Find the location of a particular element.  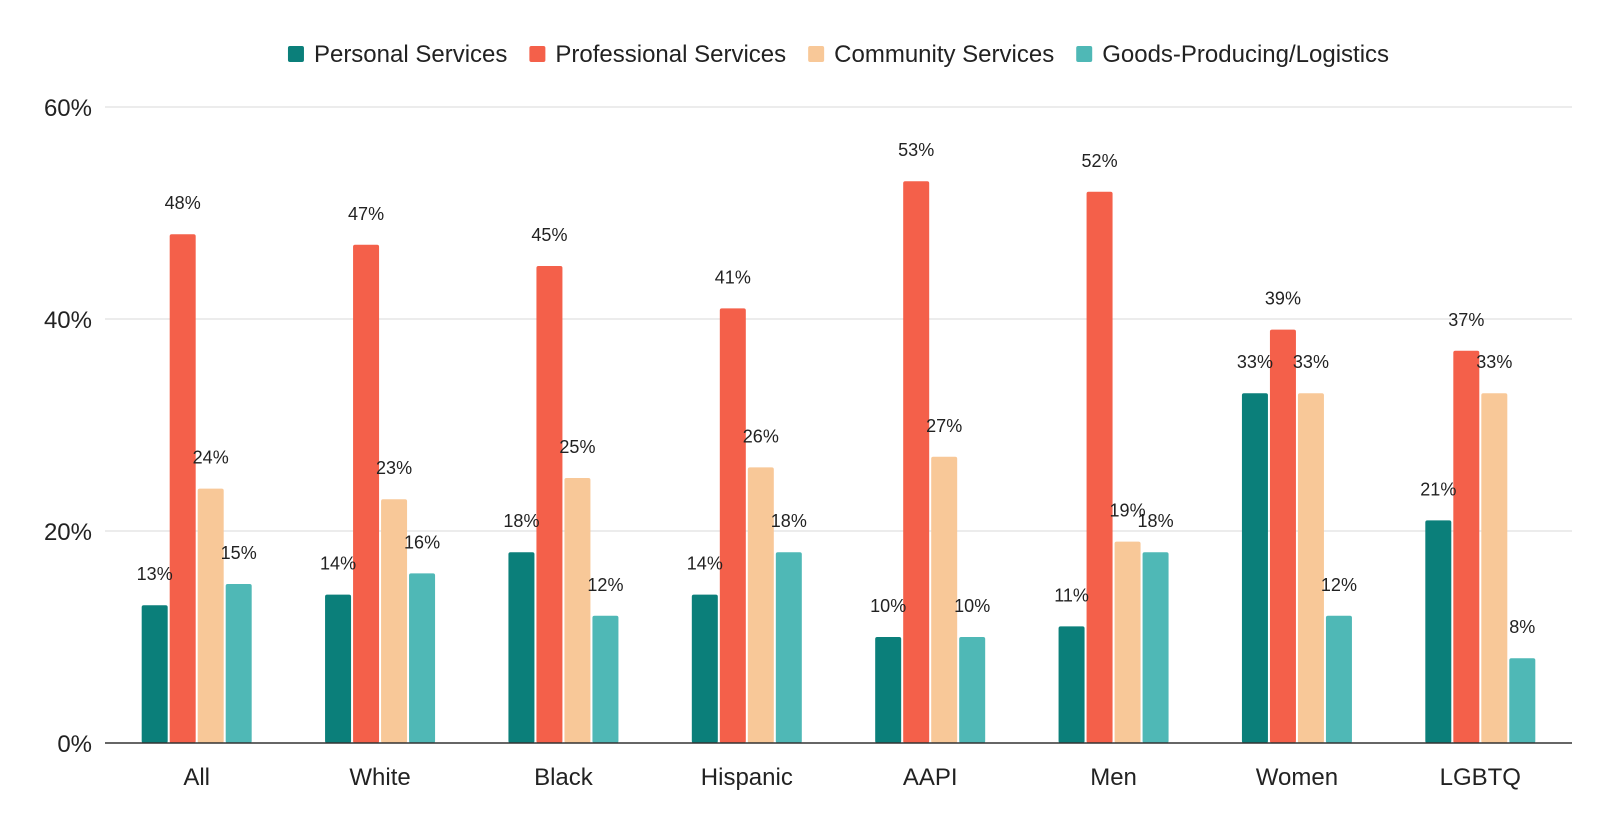

y-tick-label: 40% is located at coordinates (68, 320).